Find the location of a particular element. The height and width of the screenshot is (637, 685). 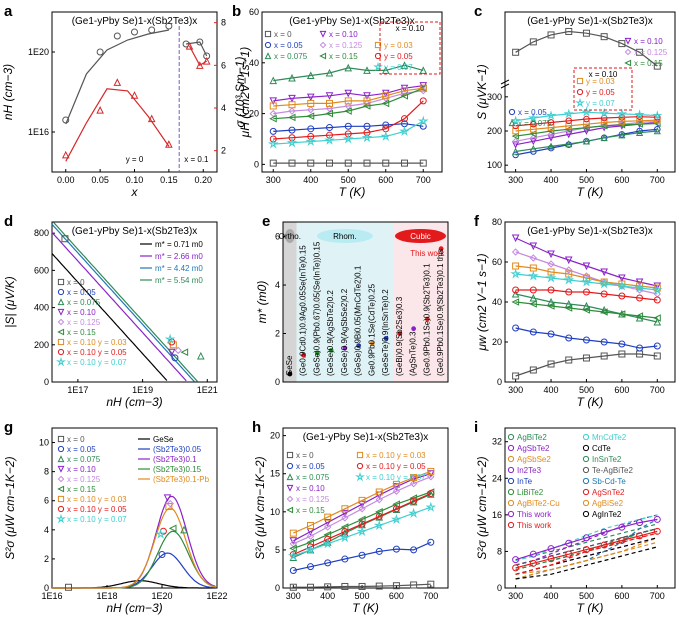

panel-title: (Ge1-yPby Se)1-x(Sb2Te3)x is located at coordinates (590, 21).